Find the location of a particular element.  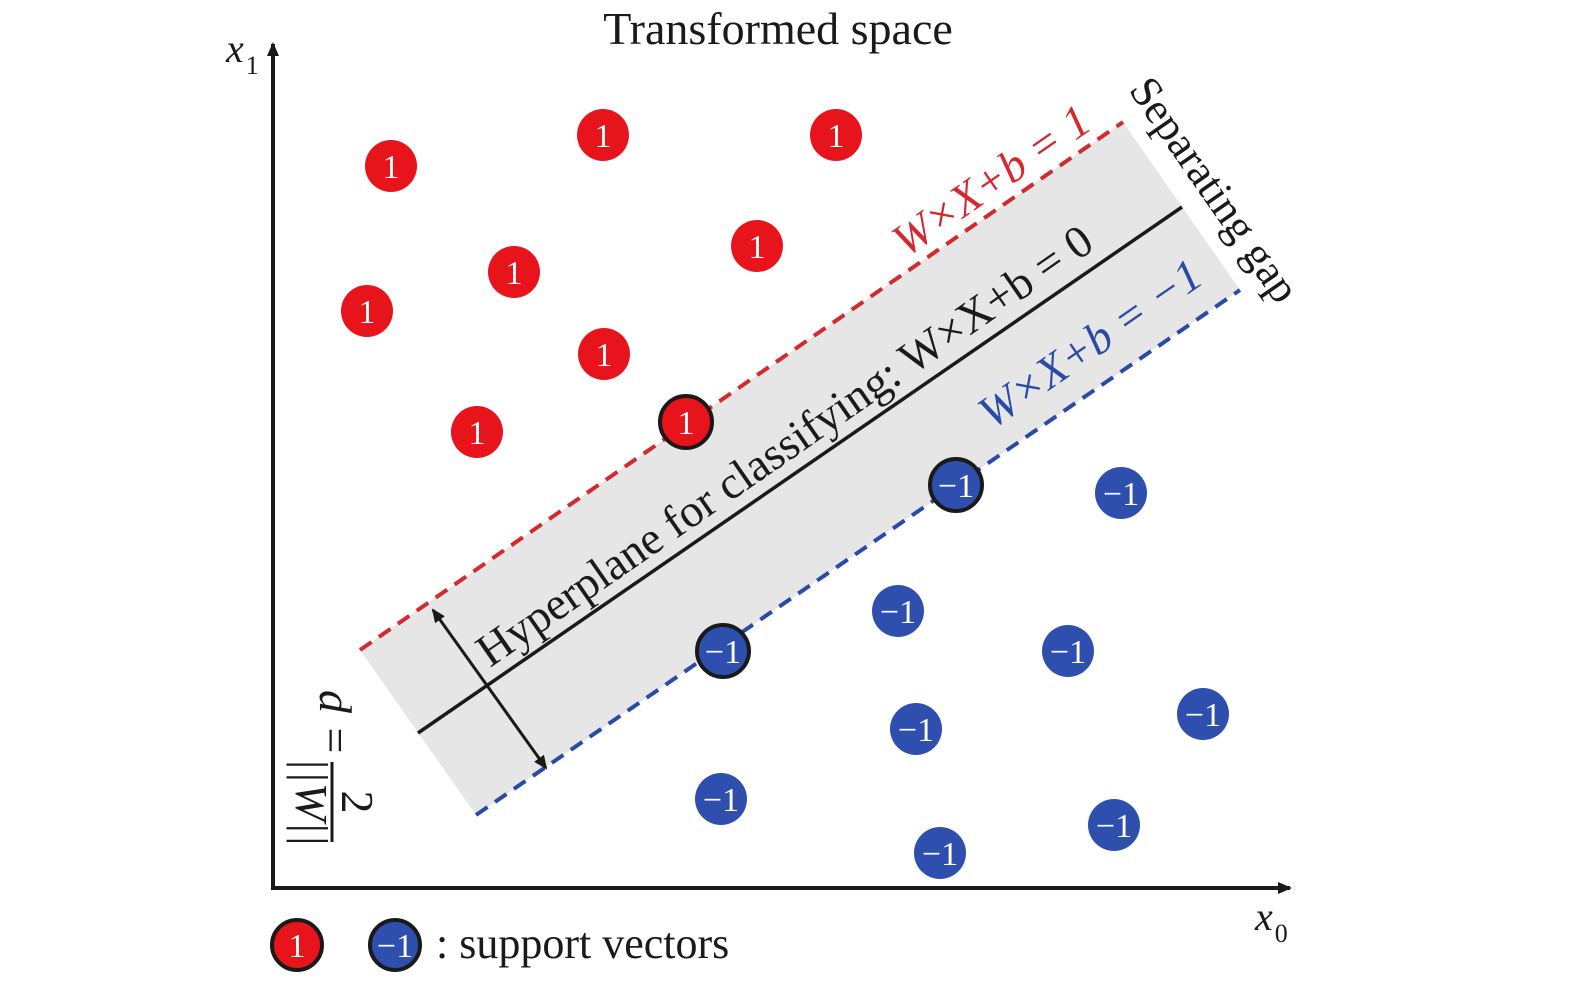

negative-points: −1 −1 −1 −1 −1 −1 −1 −1 −1 −1 is located at coordinates (962, 668).